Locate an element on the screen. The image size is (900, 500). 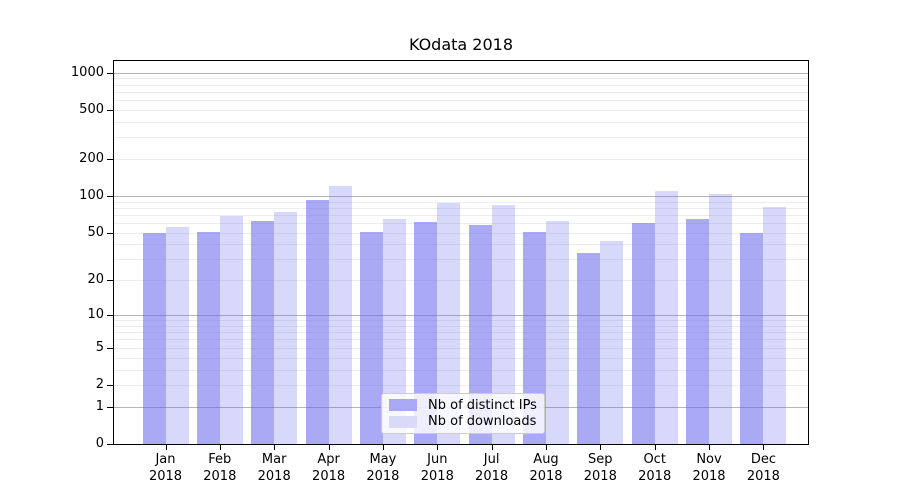
y-tick-label: 1000 is located at coordinates (87, 72).